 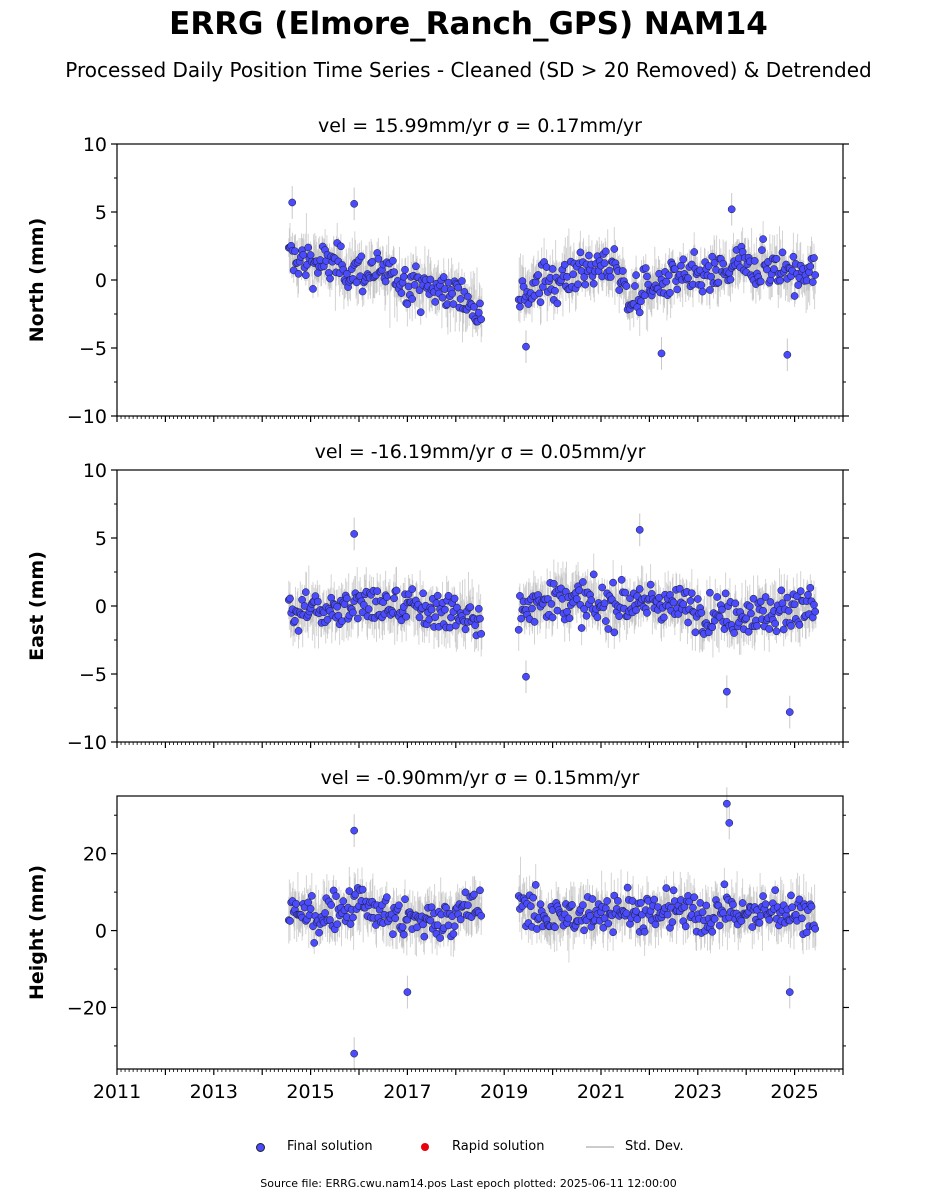 I want to click on final-solution-marker-icon, so click(x=260, y=1147).